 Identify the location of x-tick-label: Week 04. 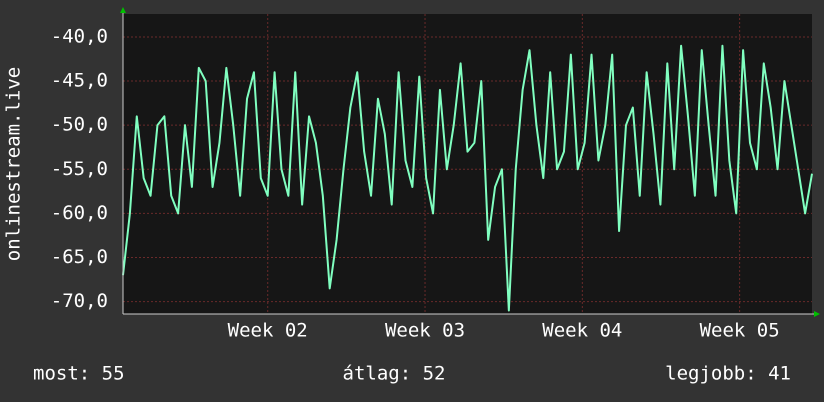
(582, 331).